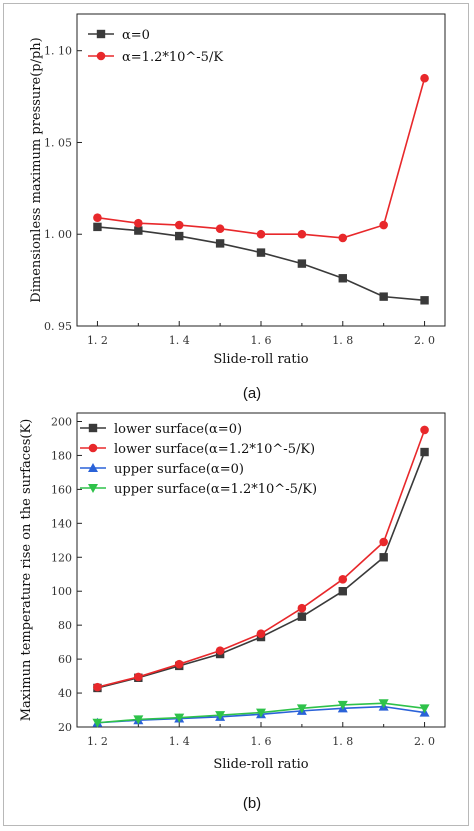  I want to click on series-line, so click(261, 158).